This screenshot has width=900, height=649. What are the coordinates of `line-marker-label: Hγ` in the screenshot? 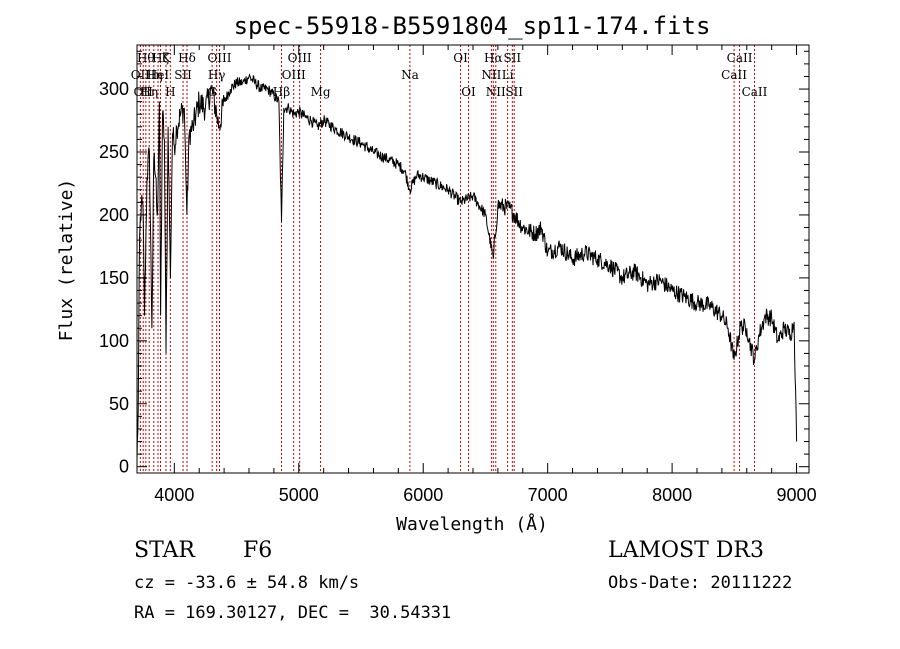 It's located at (217, 75).